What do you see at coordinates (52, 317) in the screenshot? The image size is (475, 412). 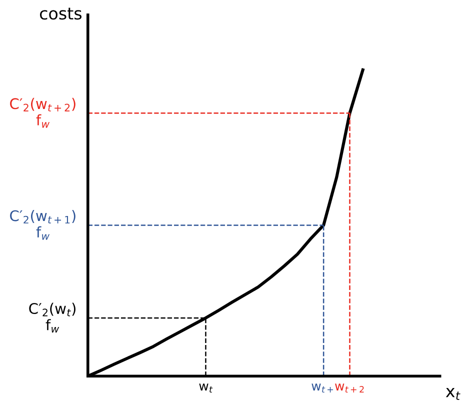 I see `text: C′$_{2}$(w$_{t}$) f$_{w}$` at bounding box center [52, 317].